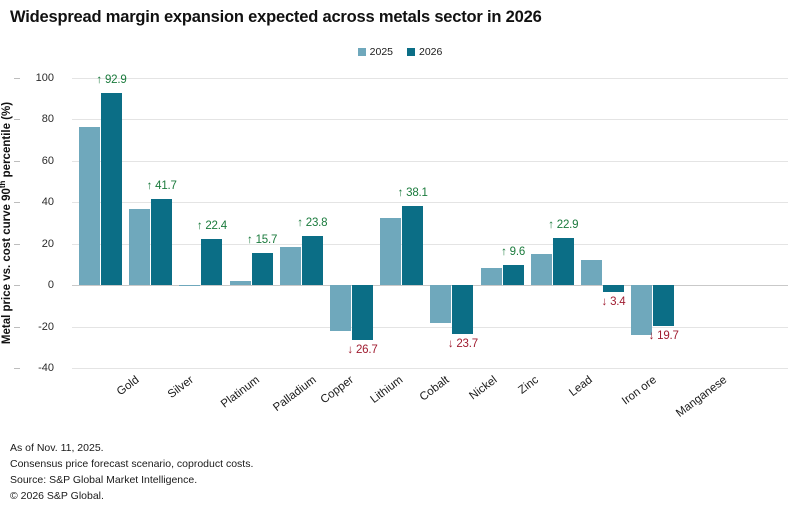 The width and height of the screenshot is (800, 512). What do you see at coordinates (413, 246) in the screenshot?
I see `bar-cobalt-2026` at bounding box center [413, 246].